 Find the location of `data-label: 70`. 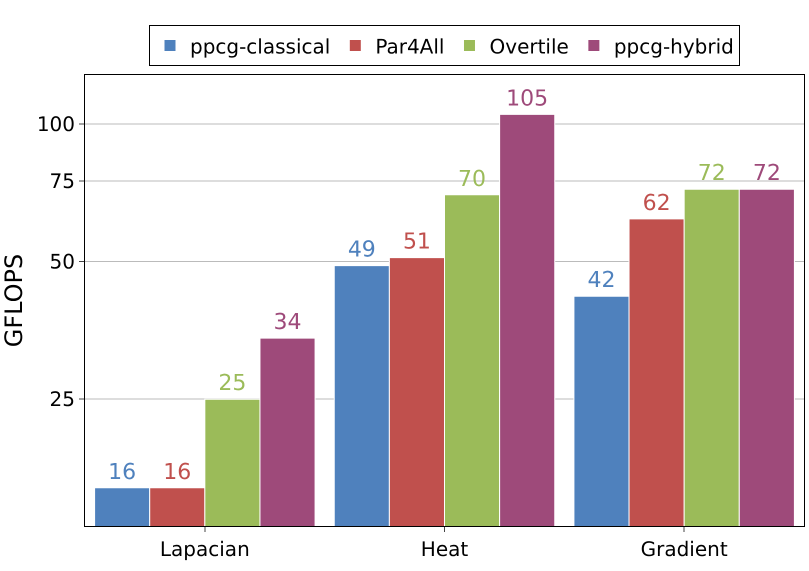

data-label: 70 is located at coordinates (472, 179).